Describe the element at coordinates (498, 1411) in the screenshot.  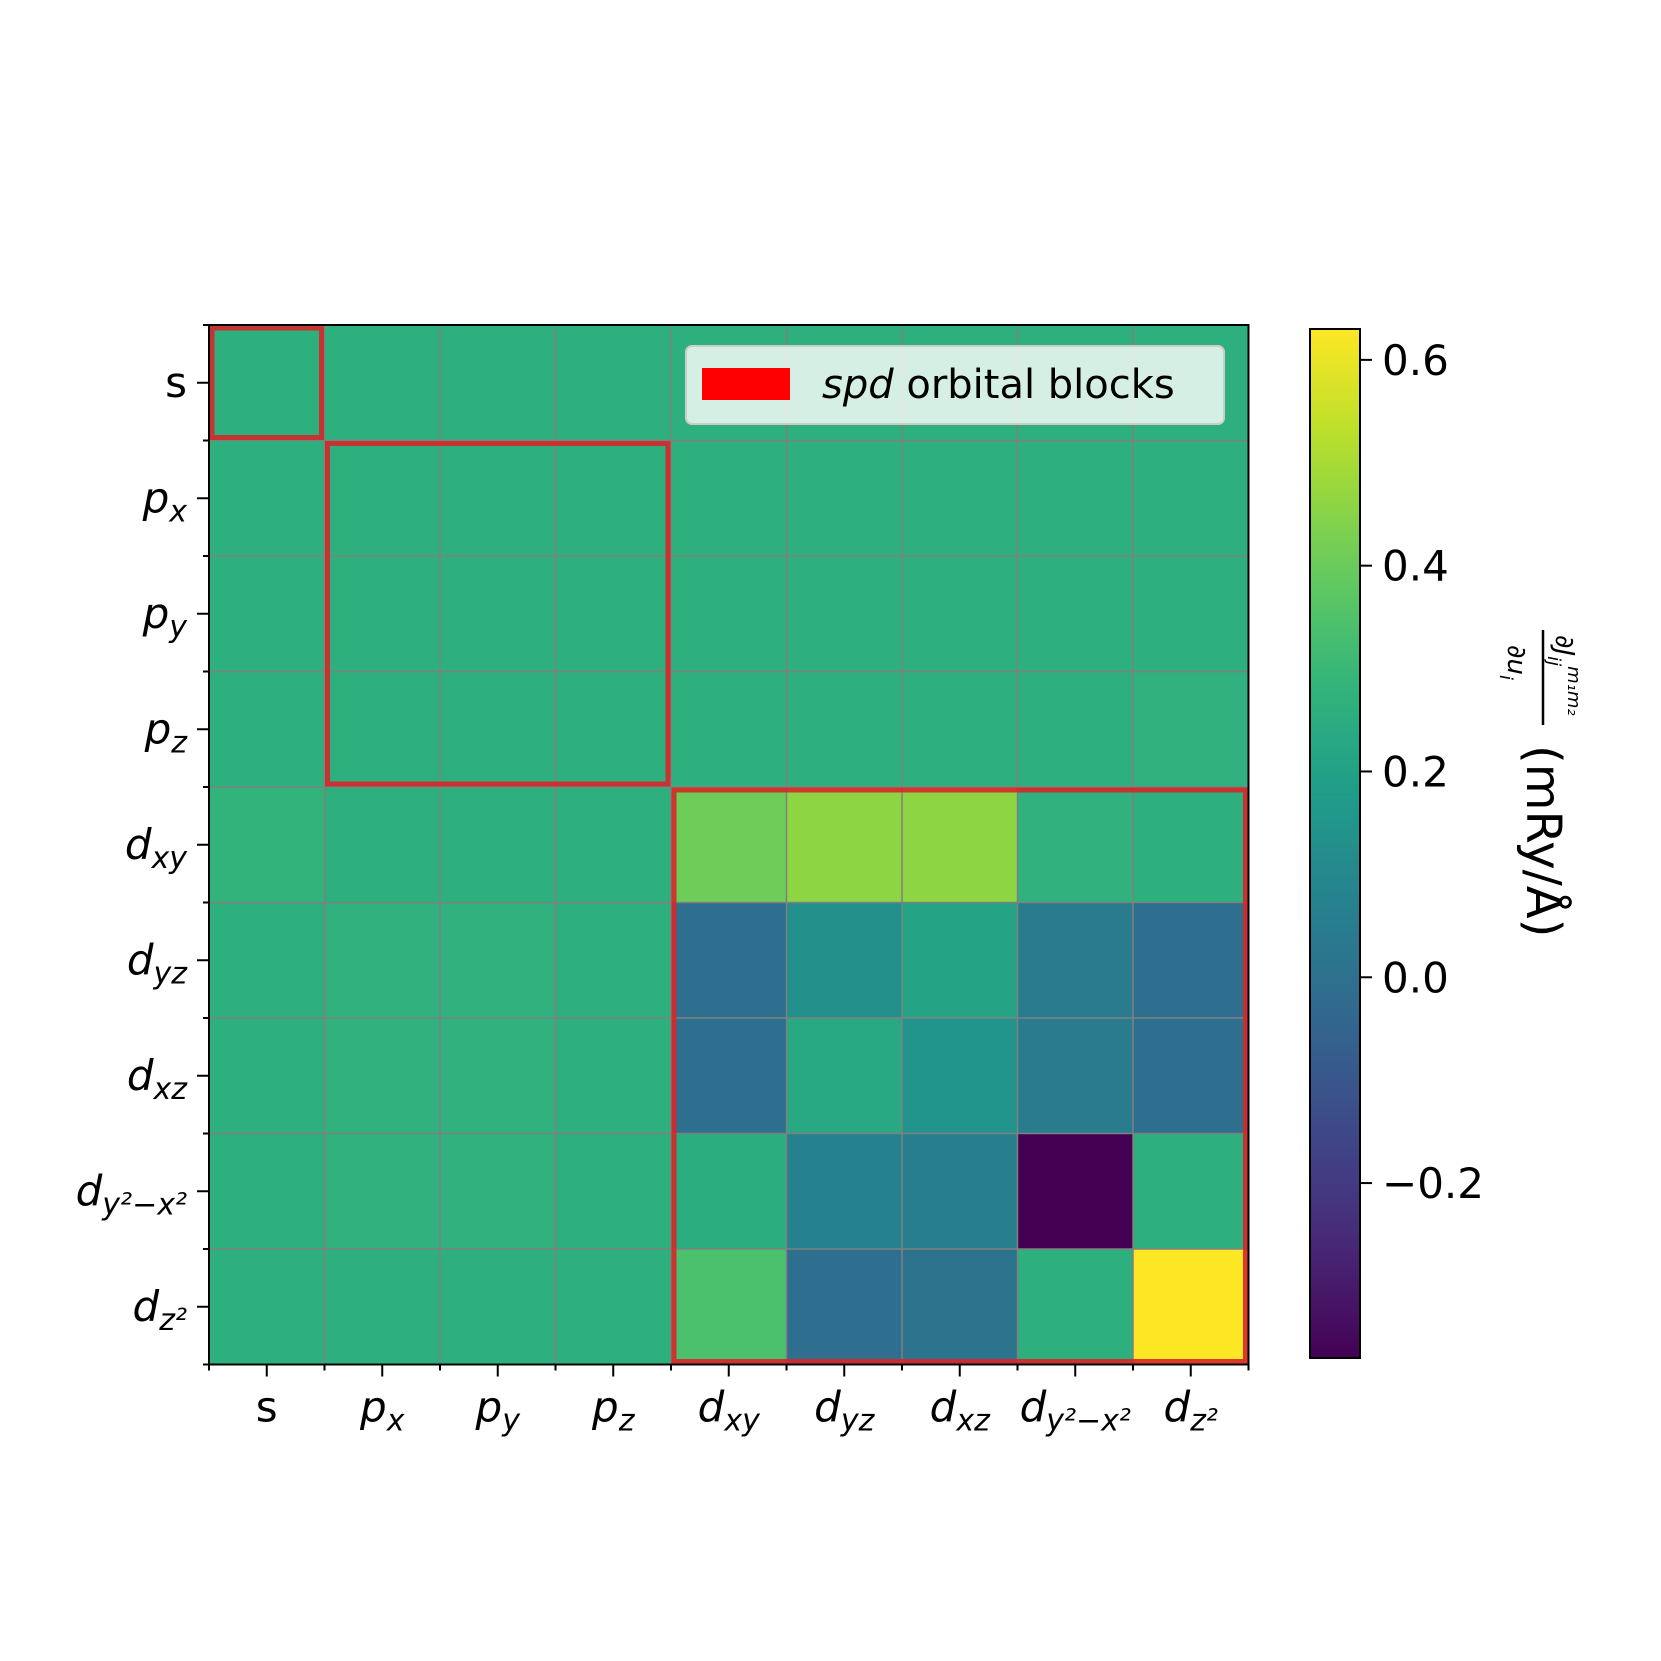
I see `x-tick-label: py` at that location.